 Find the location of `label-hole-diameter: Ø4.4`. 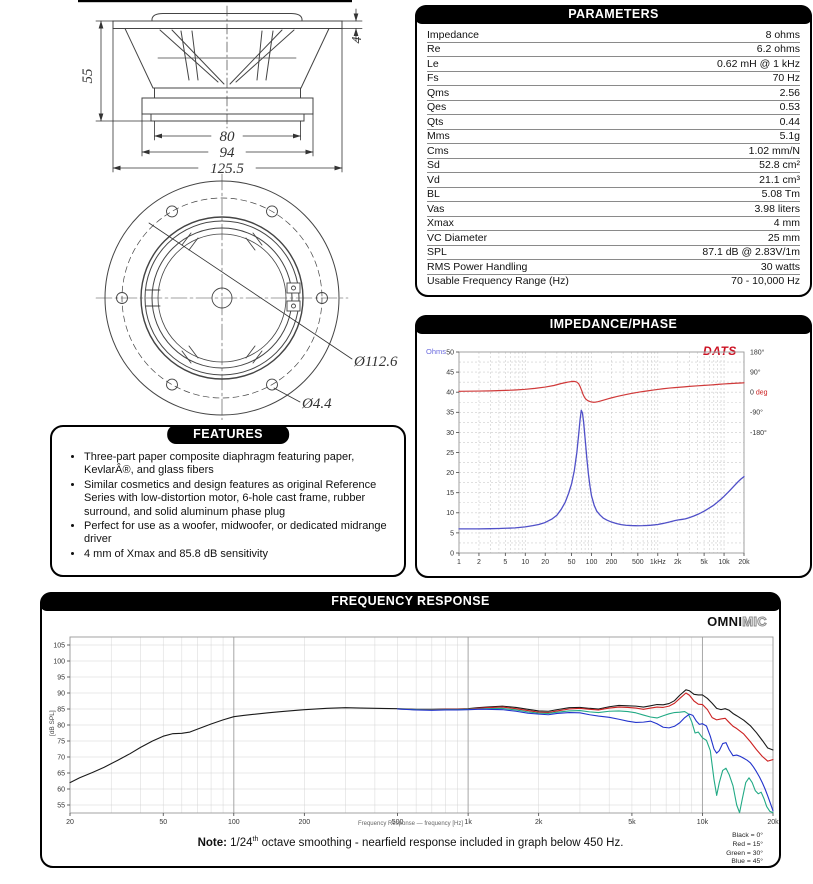

label-hole-diameter: Ø4.4 is located at coordinates (316, 404).